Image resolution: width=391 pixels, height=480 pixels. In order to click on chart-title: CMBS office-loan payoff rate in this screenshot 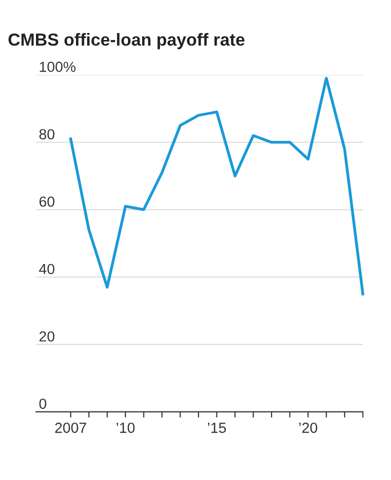, I will do `click(126, 41)`.